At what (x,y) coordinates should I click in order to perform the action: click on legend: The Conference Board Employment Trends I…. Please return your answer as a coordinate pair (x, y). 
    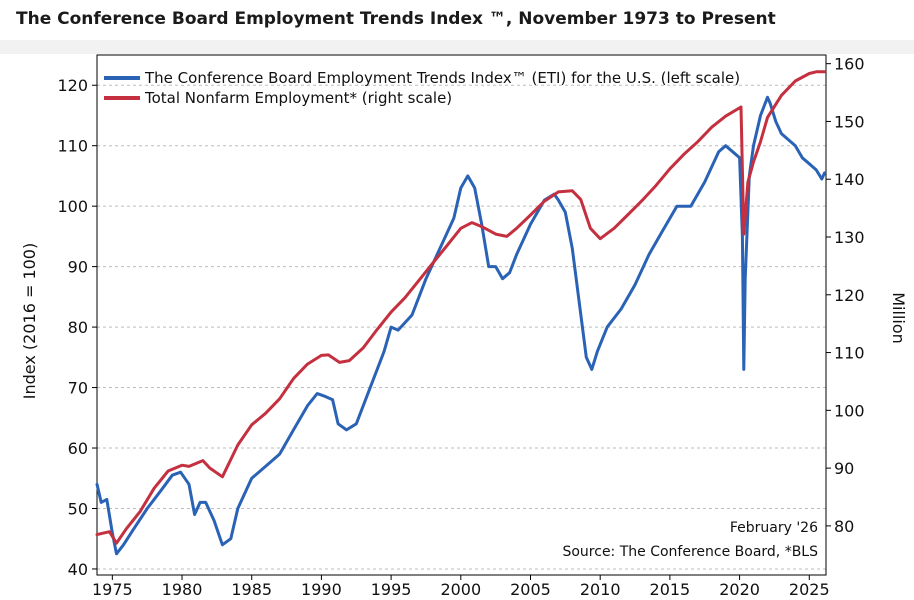
    Looking at the image, I should click on (422, 88).